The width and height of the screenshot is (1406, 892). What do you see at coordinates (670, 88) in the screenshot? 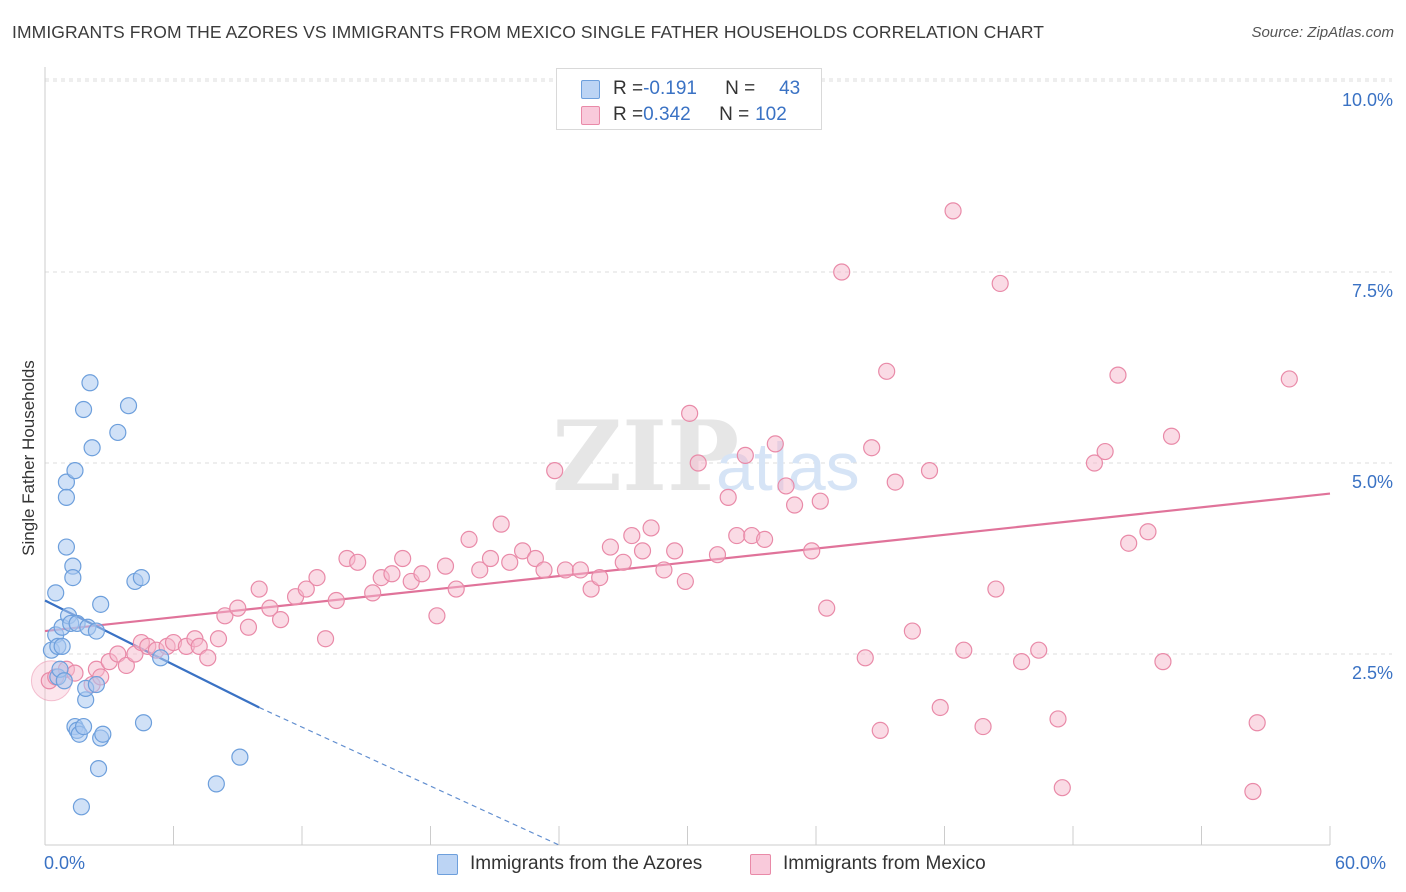
I see `legend-r-value: -0.191` at bounding box center [670, 88].